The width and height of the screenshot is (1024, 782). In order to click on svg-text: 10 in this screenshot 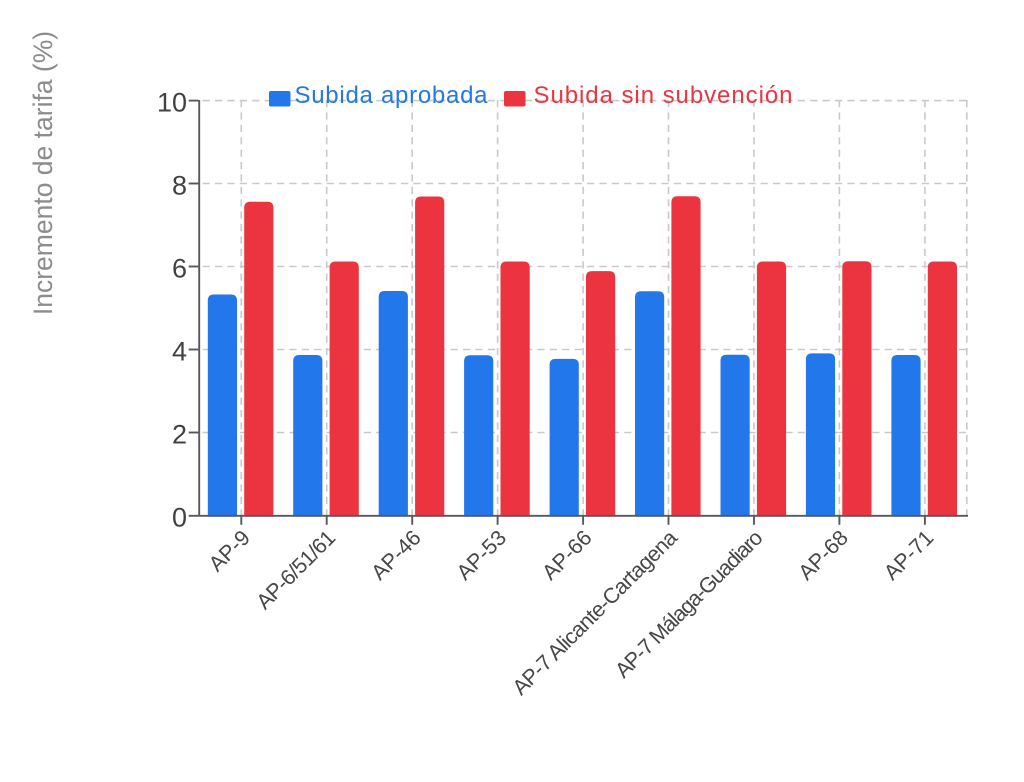, I will do `click(172, 102)`.